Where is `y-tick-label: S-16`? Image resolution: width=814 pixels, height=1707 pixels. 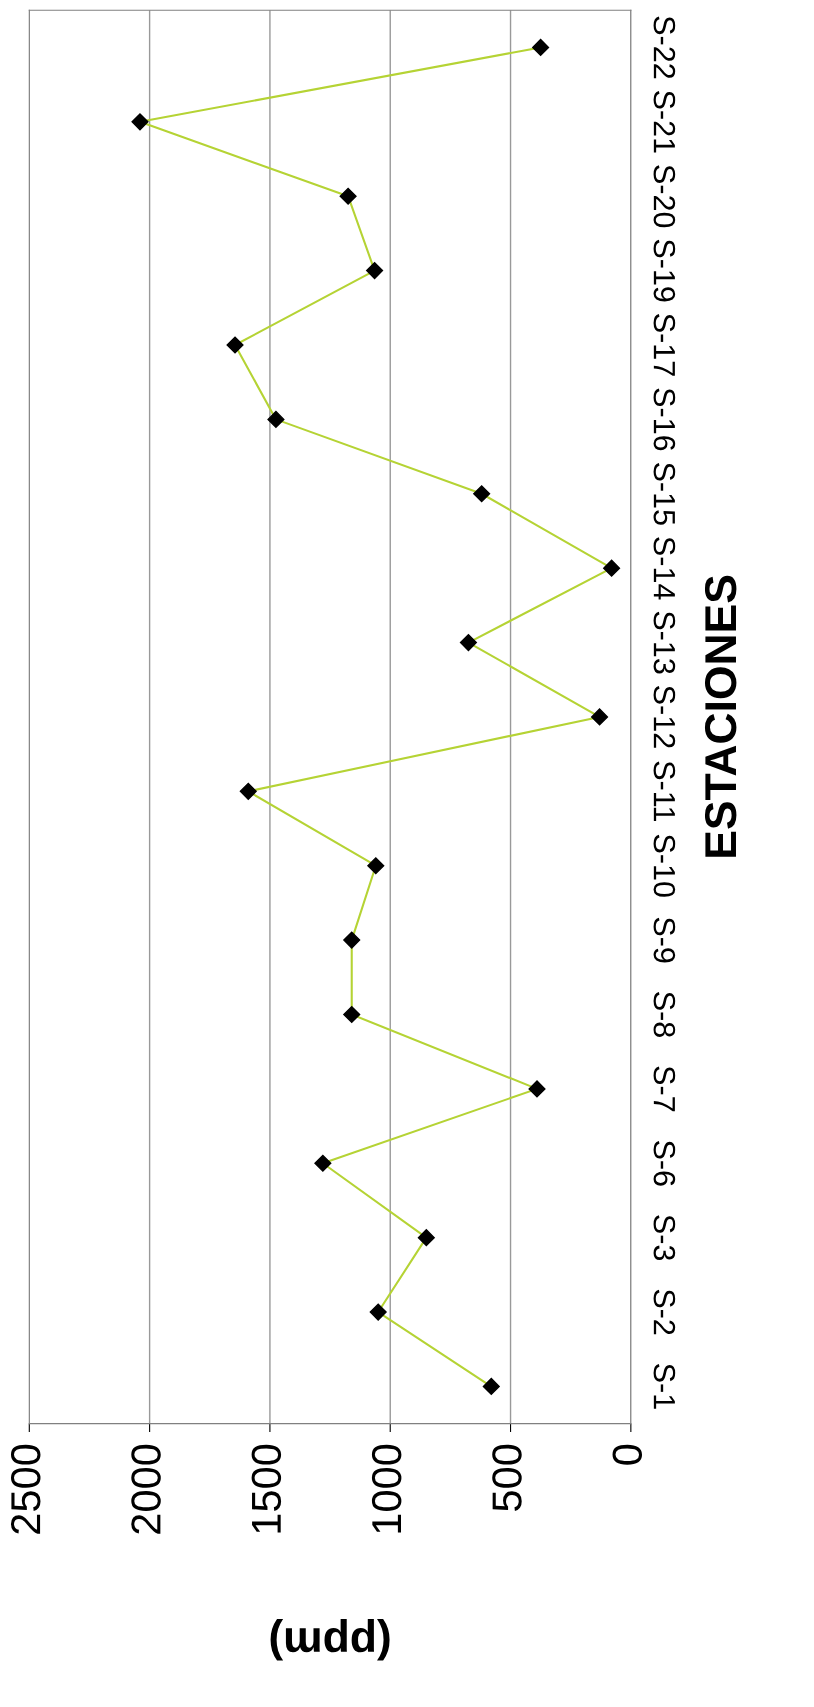
y-tick-label: S-16 is located at coordinates (664, 419).